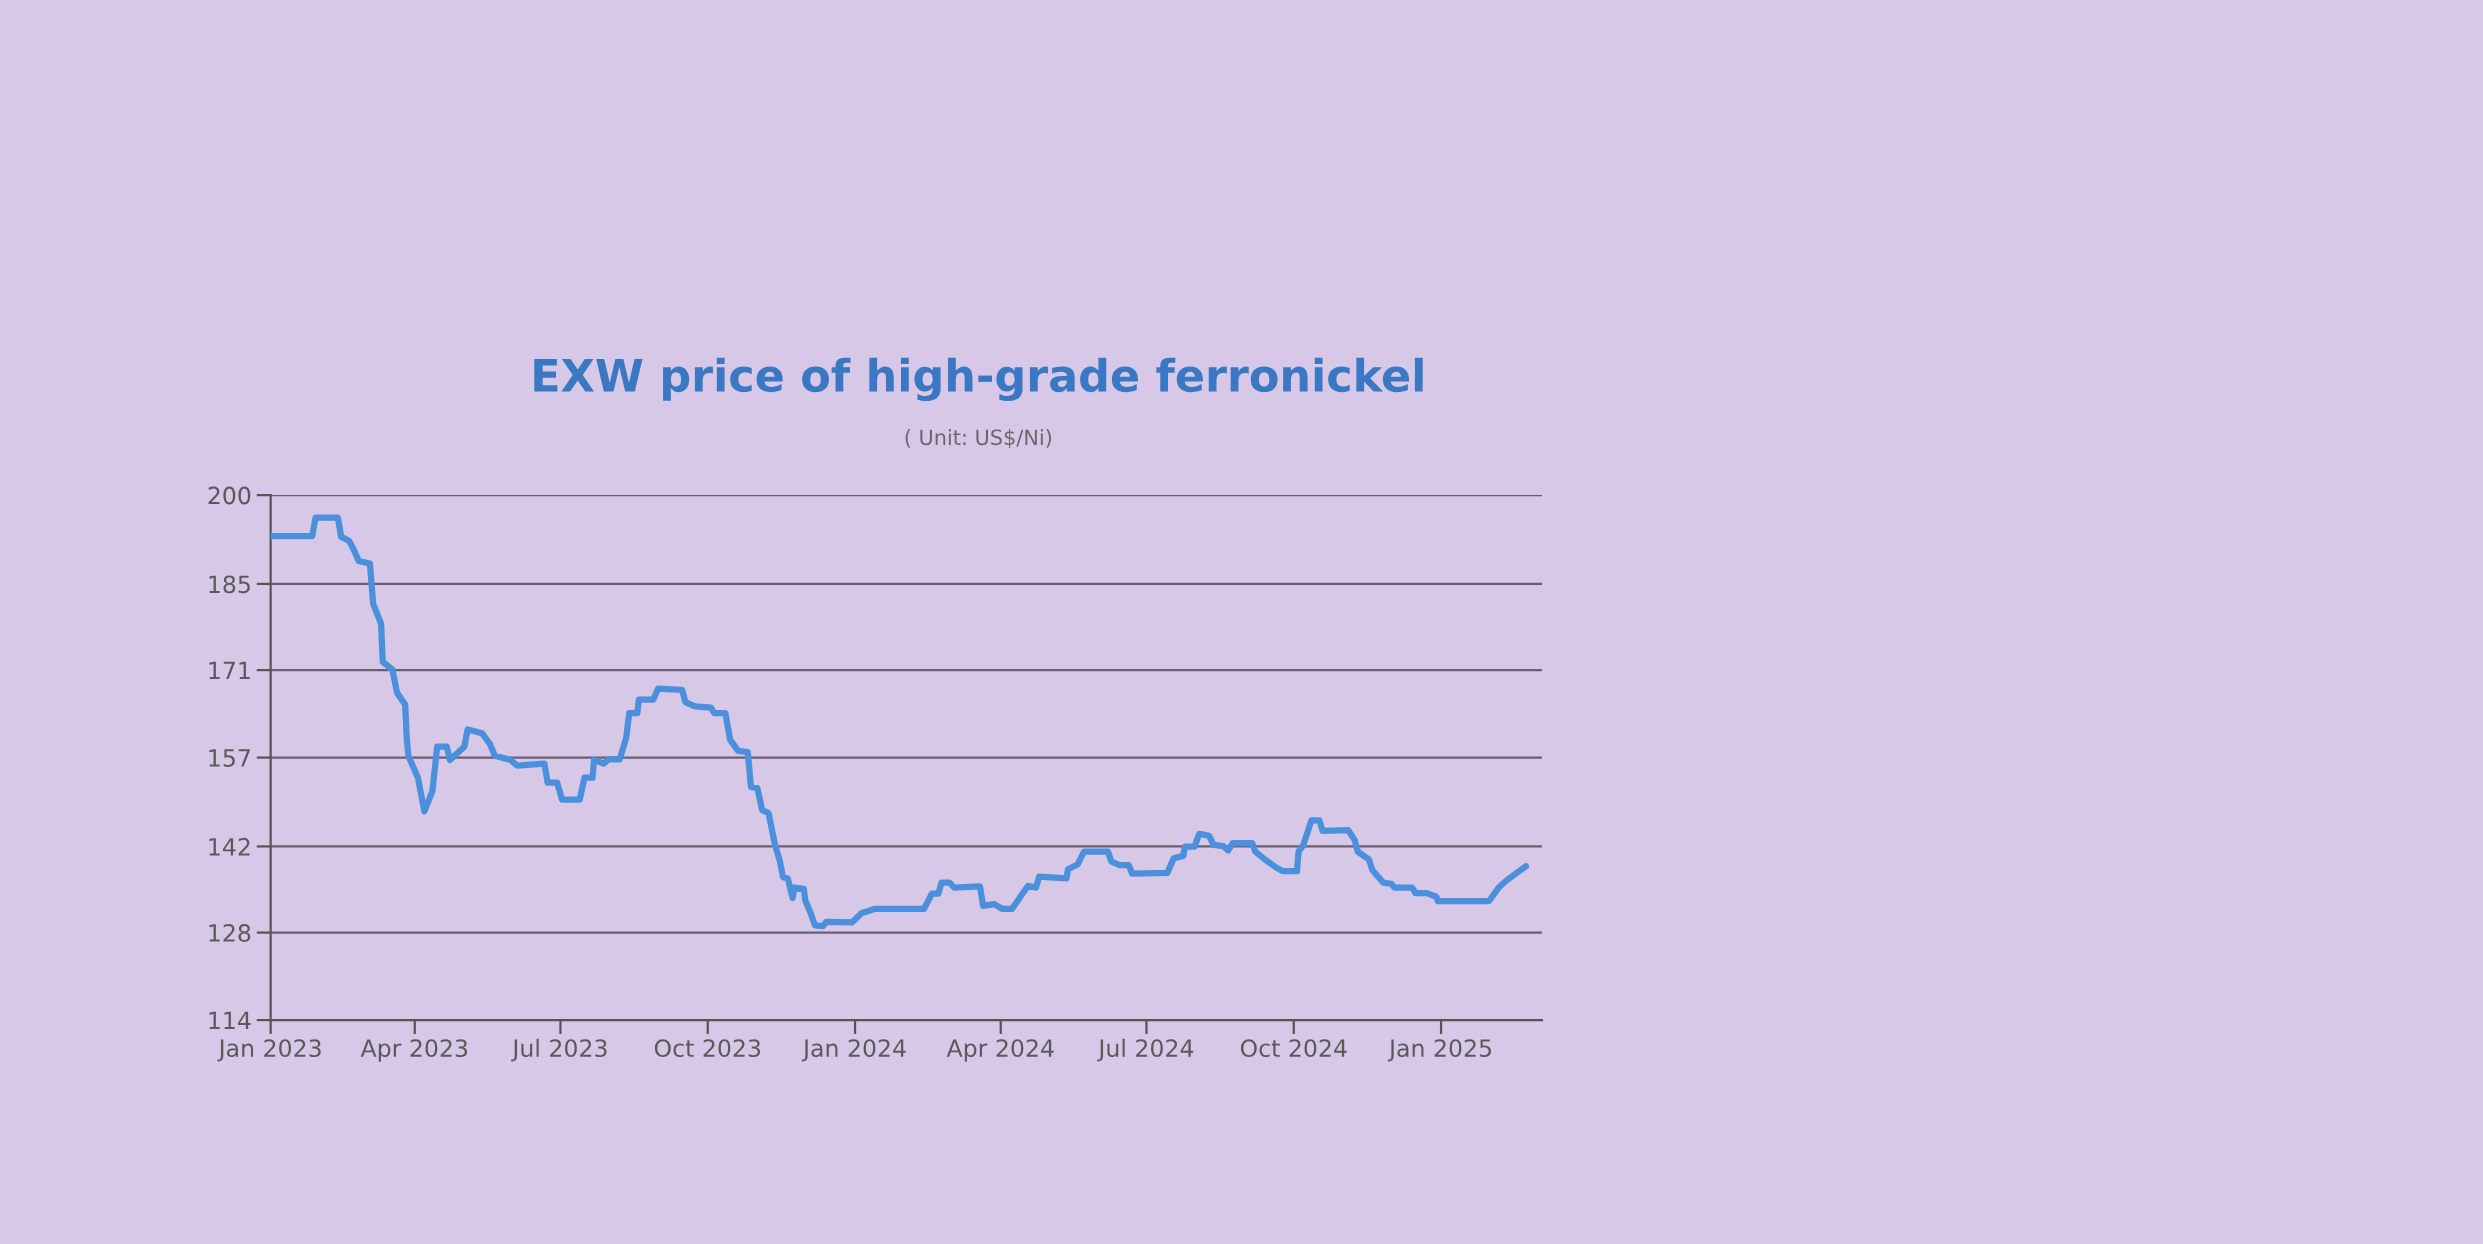 The width and height of the screenshot is (2483, 1244). Describe the element at coordinates (1000, 1050) in the screenshot. I see `x-tick-label: Apr 2024` at that location.